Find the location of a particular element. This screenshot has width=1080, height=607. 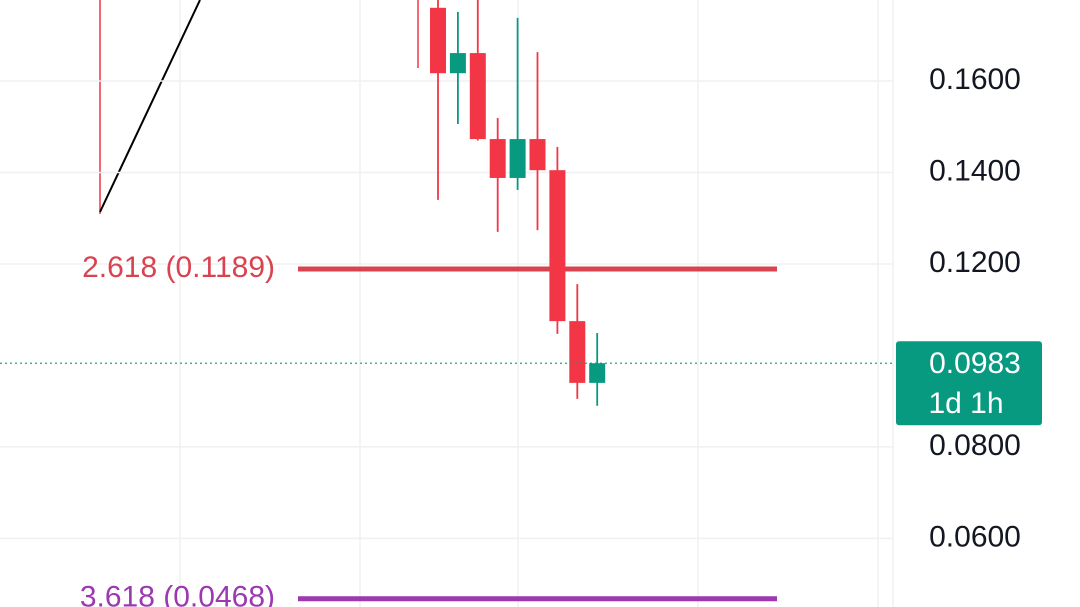

y-tick-label: 0.1800 is located at coordinates (975, 2).